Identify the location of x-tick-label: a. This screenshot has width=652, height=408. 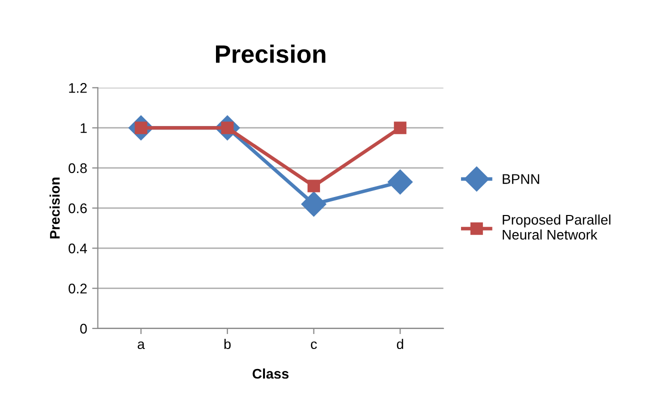
(141, 345).